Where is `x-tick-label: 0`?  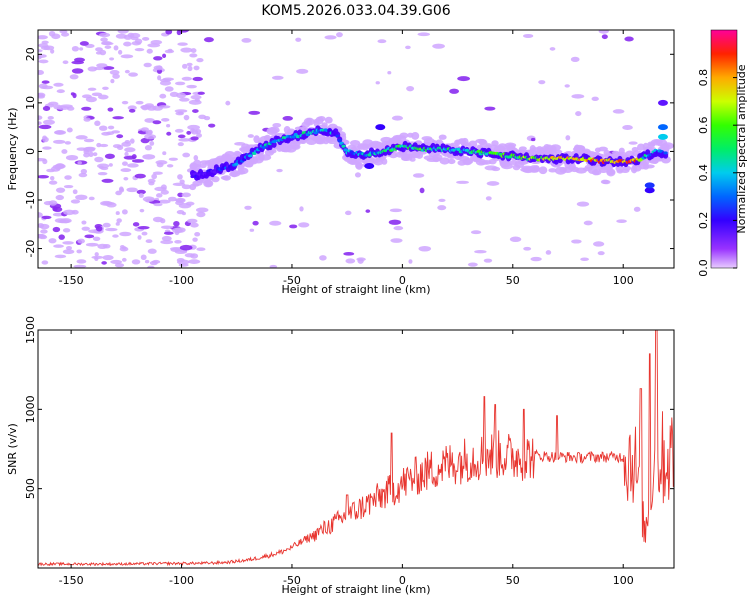 x-tick-label: 0 is located at coordinates (402, 580).